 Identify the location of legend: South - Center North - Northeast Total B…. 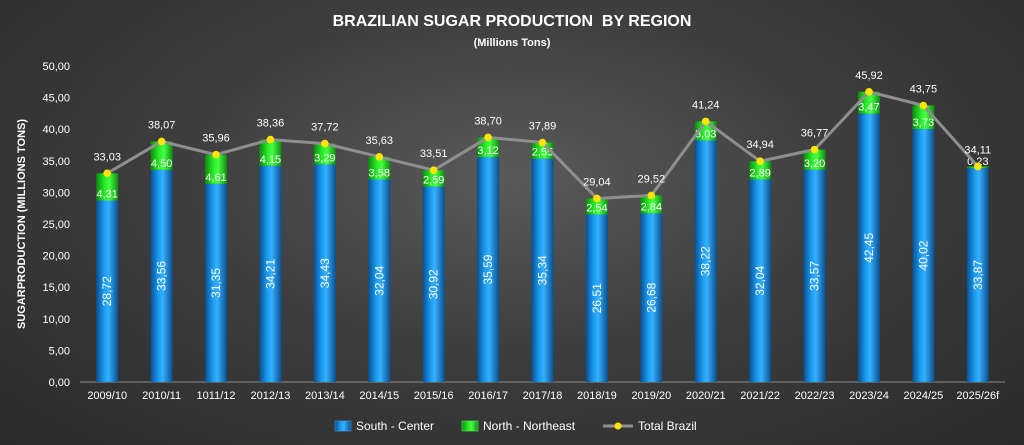
(515, 426).